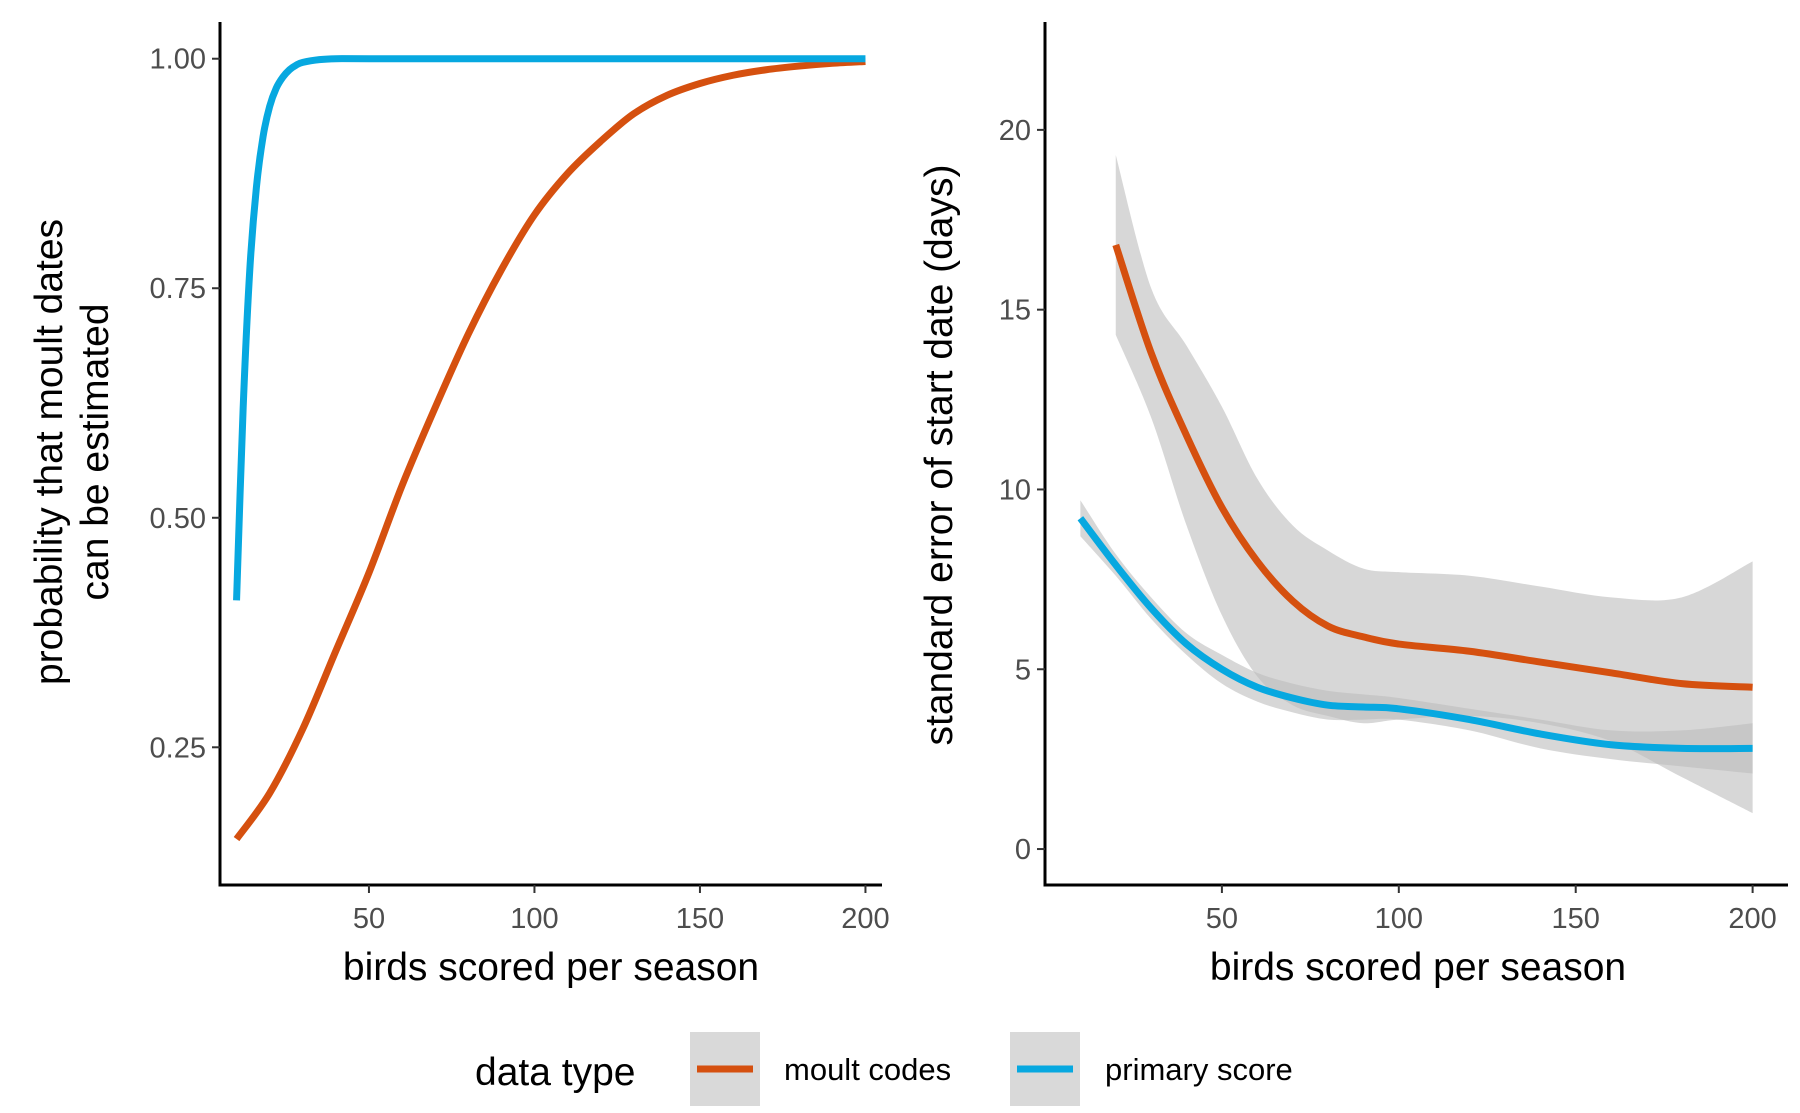  What do you see at coordinates (939, 455) in the screenshot?
I see `right-y-axis-title: standard error of start date (days)` at bounding box center [939, 455].